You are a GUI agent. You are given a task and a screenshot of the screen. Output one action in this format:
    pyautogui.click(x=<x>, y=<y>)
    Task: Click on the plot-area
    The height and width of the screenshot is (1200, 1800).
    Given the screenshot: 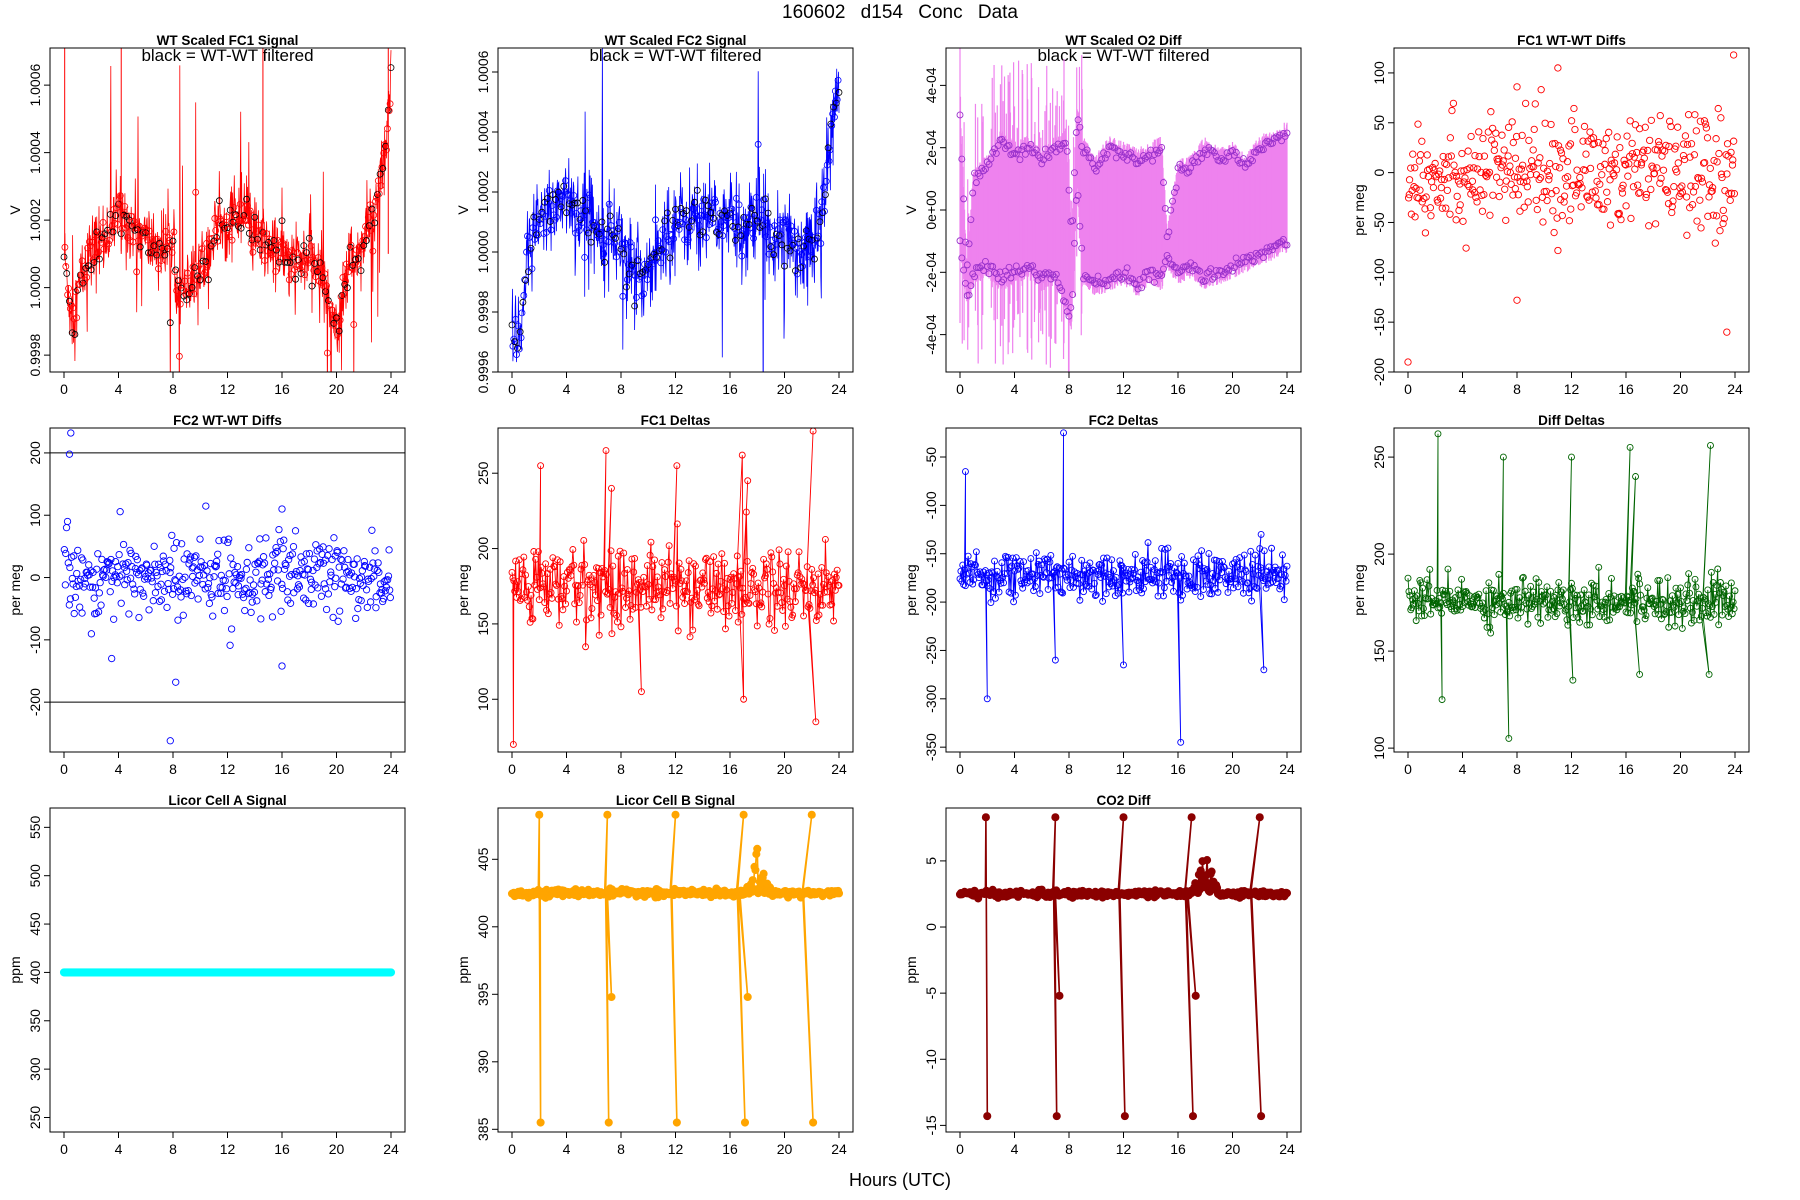 What is the action you would take?
    pyautogui.click(x=227, y=210)
    